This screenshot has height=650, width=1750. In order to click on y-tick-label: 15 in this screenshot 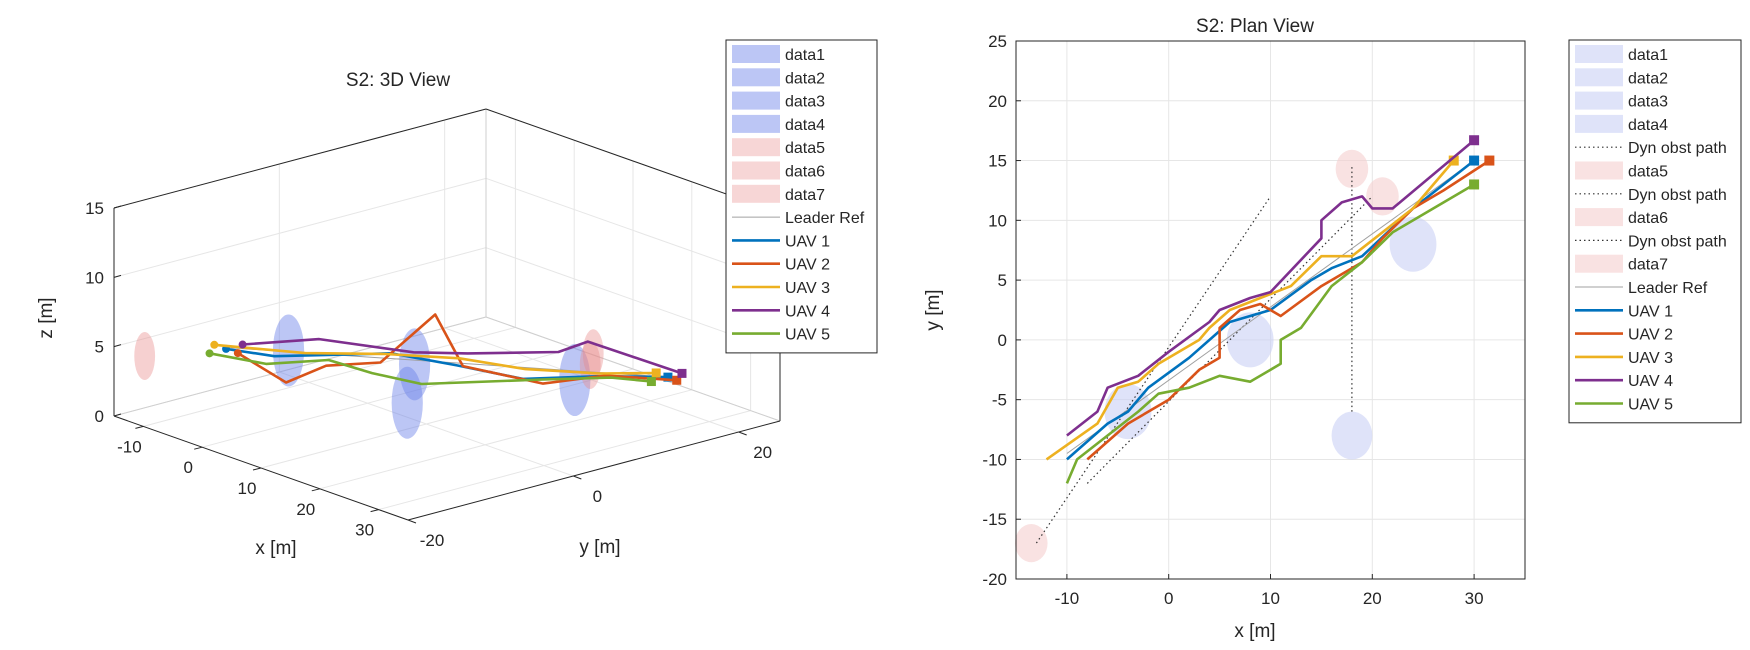, I will do `click(997, 161)`.